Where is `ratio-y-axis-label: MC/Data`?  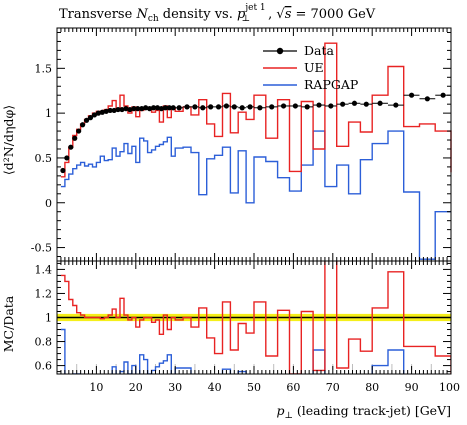
ratio-y-axis-label: MC/Data is located at coordinates (8, 323).